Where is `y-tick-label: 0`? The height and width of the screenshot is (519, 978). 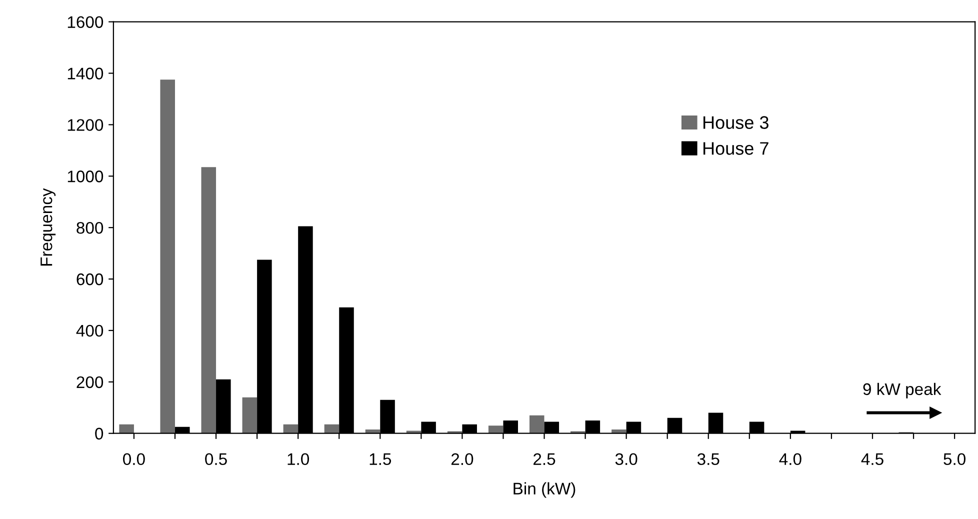 y-tick-label: 0 is located at coordinates (99, 434).